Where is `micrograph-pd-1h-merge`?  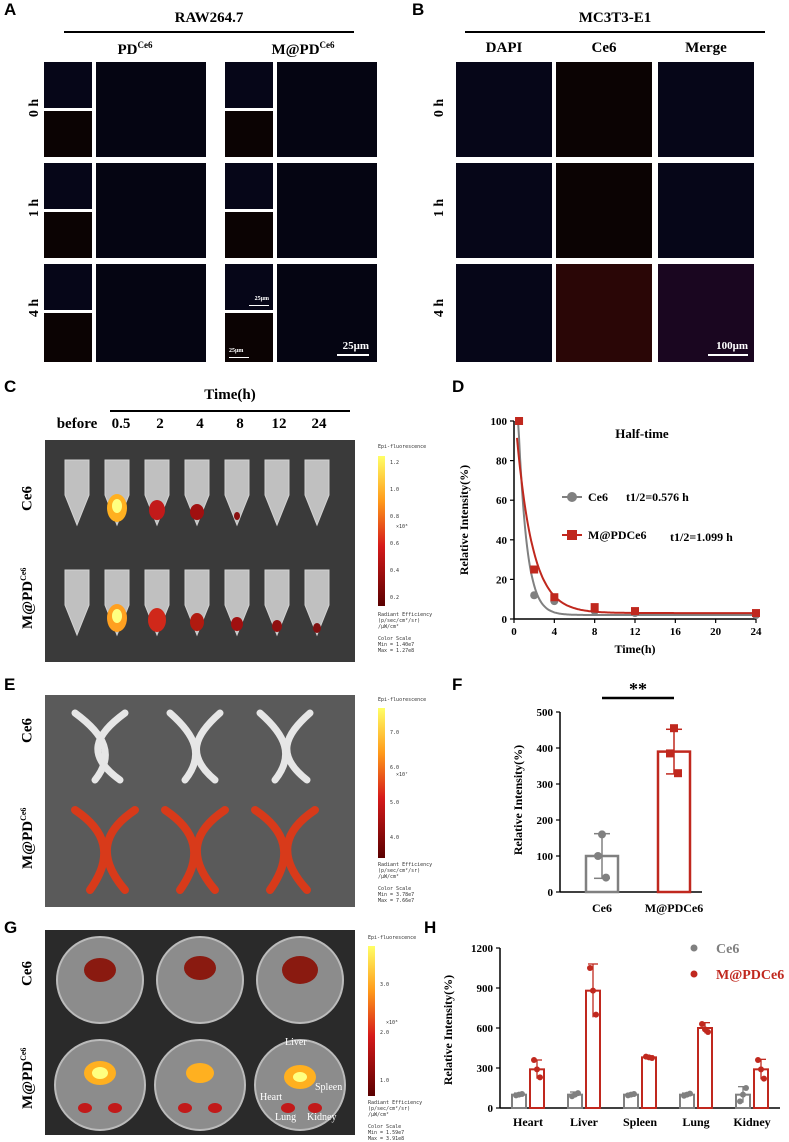 micrograph-pd-1h-merge is located at coordinates (151, 210).